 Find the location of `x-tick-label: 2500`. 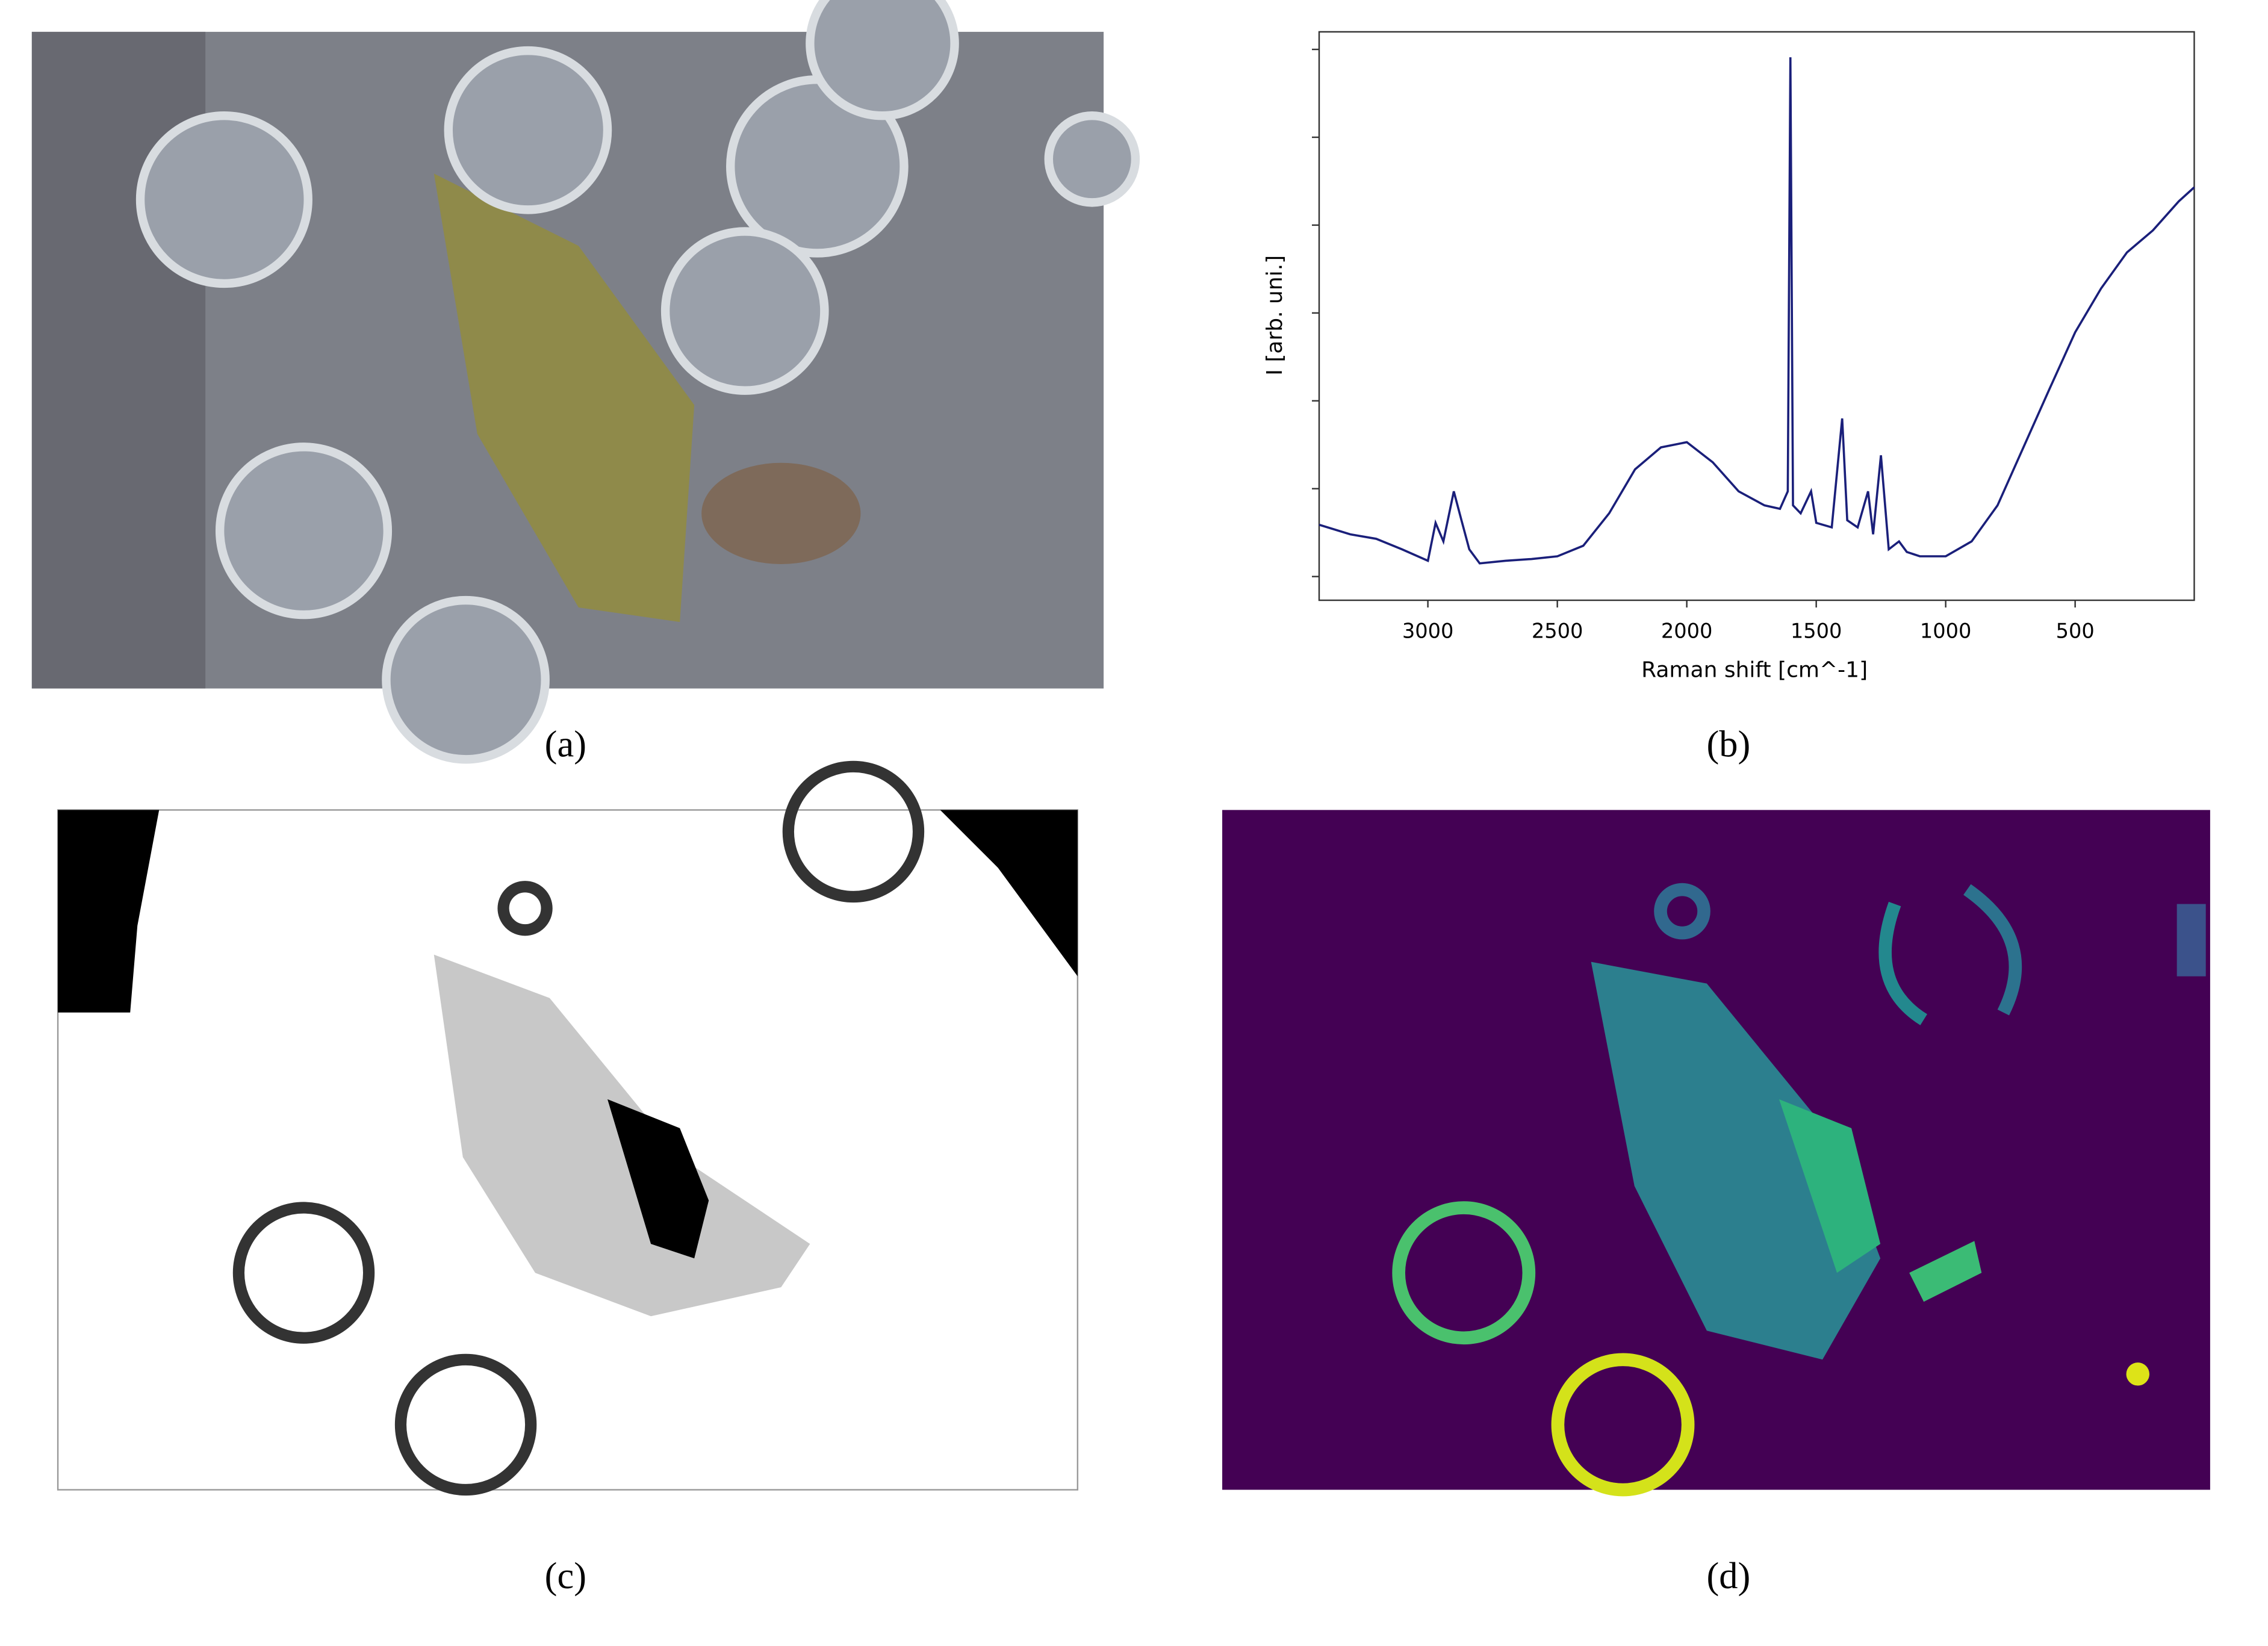

x-tick-label: 2500 is located at coordinates (1557, 630).